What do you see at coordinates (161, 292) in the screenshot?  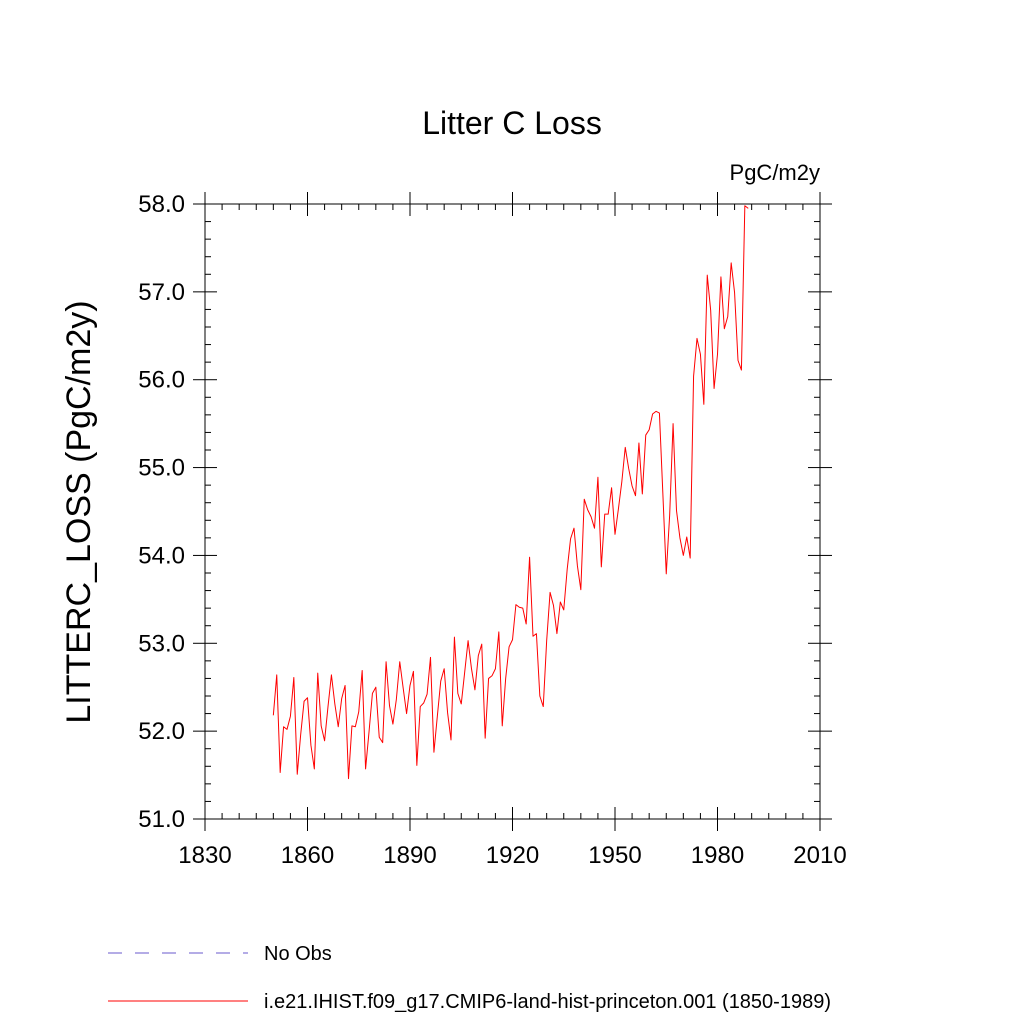 I see `y-tick-label: 57.0` at bounding box center [161, 292].